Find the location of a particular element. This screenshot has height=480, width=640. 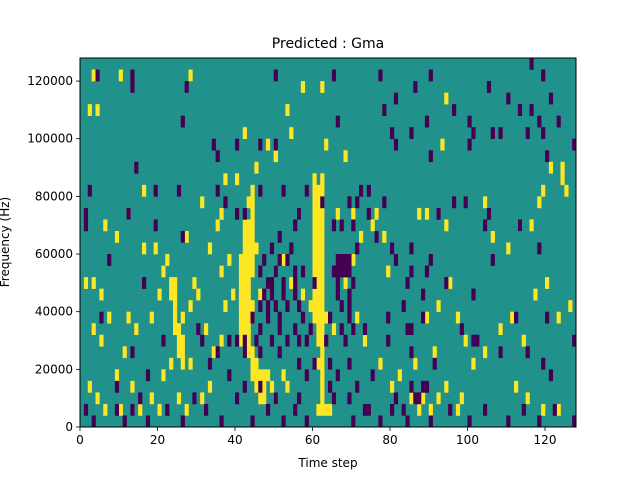

x-tick-label: 0 is located at coordinates (80, 440).